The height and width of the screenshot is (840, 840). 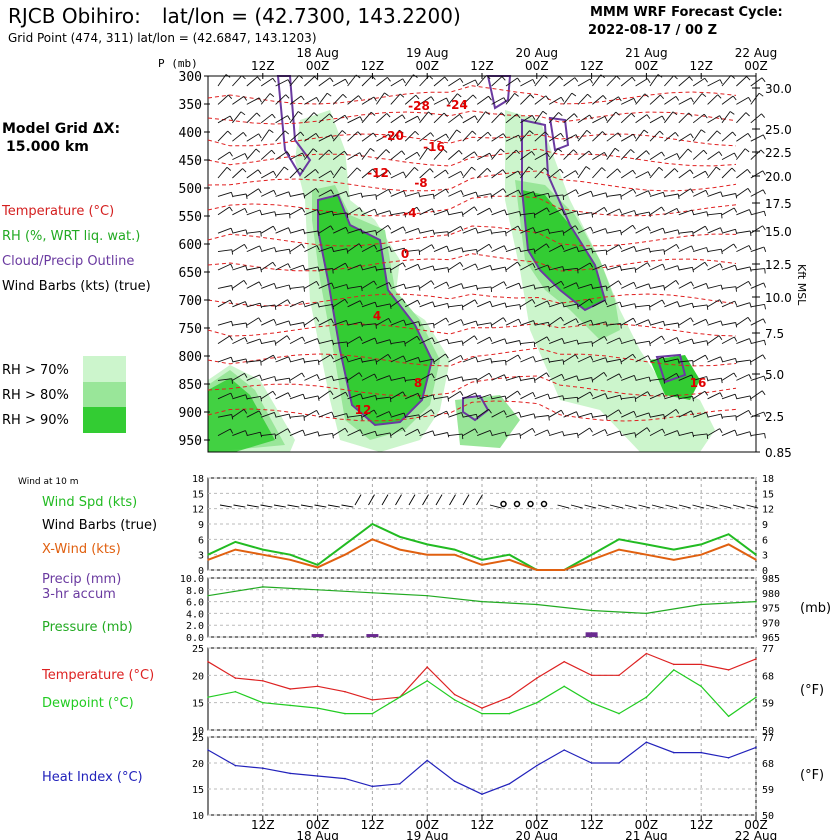 What do you see at coordinates (647, 66) in the screenshot?
I see `top-time-label: 00Z` at bounding box center [647, 66].